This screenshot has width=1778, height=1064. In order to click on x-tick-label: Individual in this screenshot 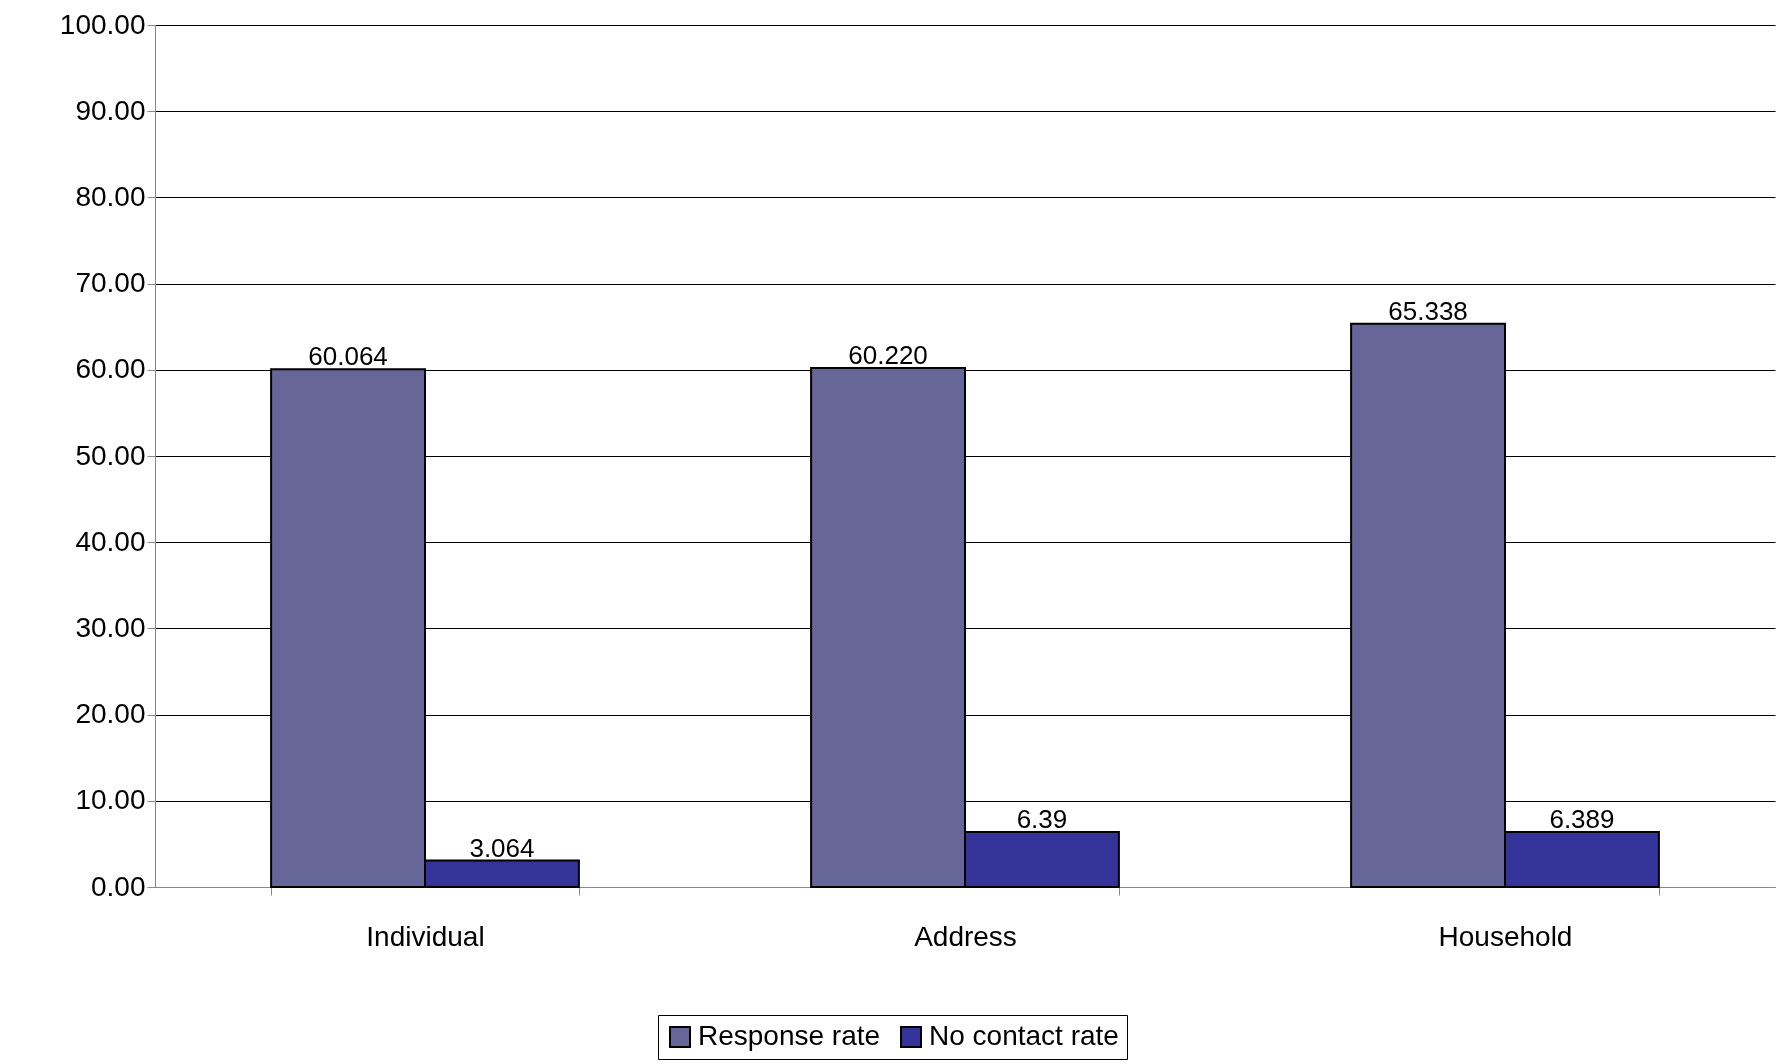, I will do `click(425, 936)`.